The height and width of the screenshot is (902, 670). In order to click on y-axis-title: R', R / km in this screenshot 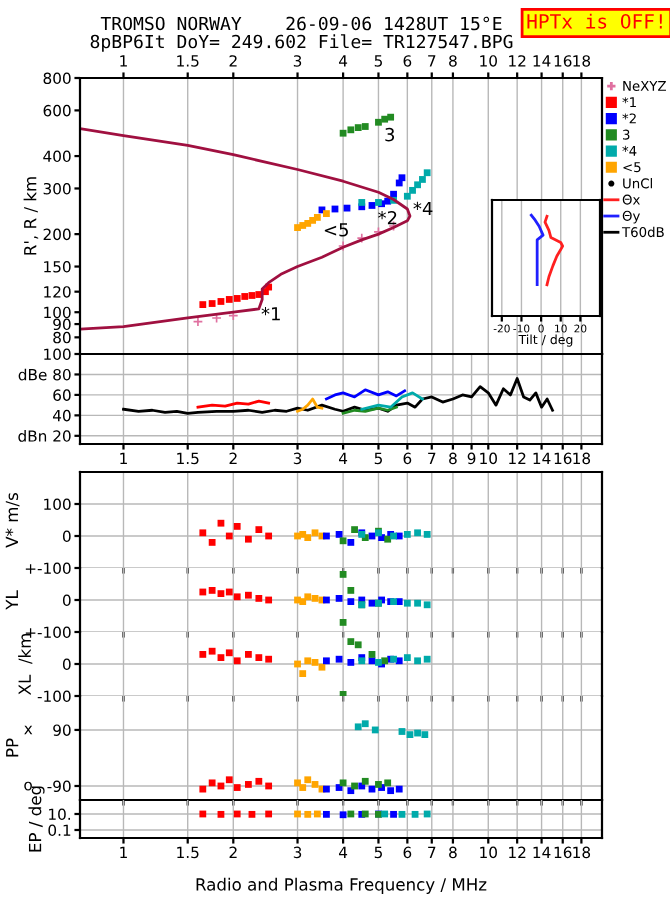, I will do `click(31, 216)`.